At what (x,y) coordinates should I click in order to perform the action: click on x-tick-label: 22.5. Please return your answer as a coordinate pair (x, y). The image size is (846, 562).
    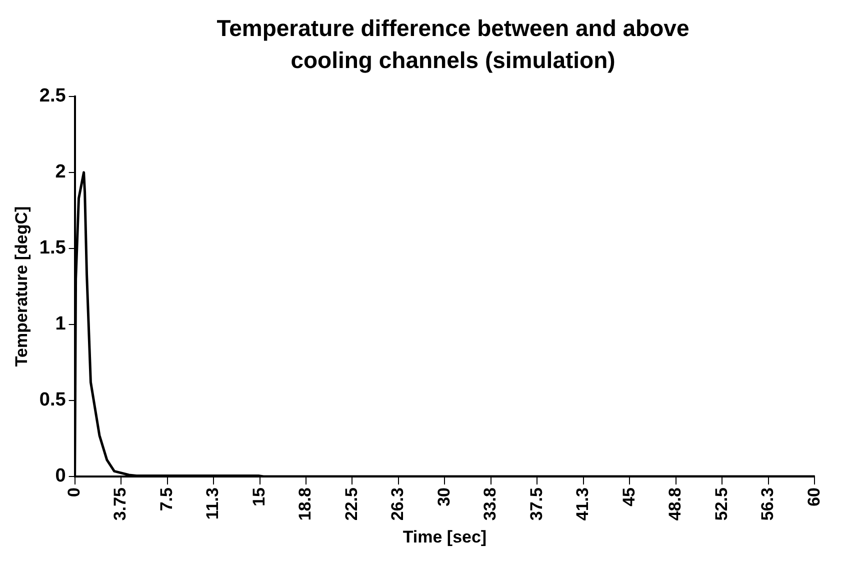
    Looking at the image, I should click on (351, 504).